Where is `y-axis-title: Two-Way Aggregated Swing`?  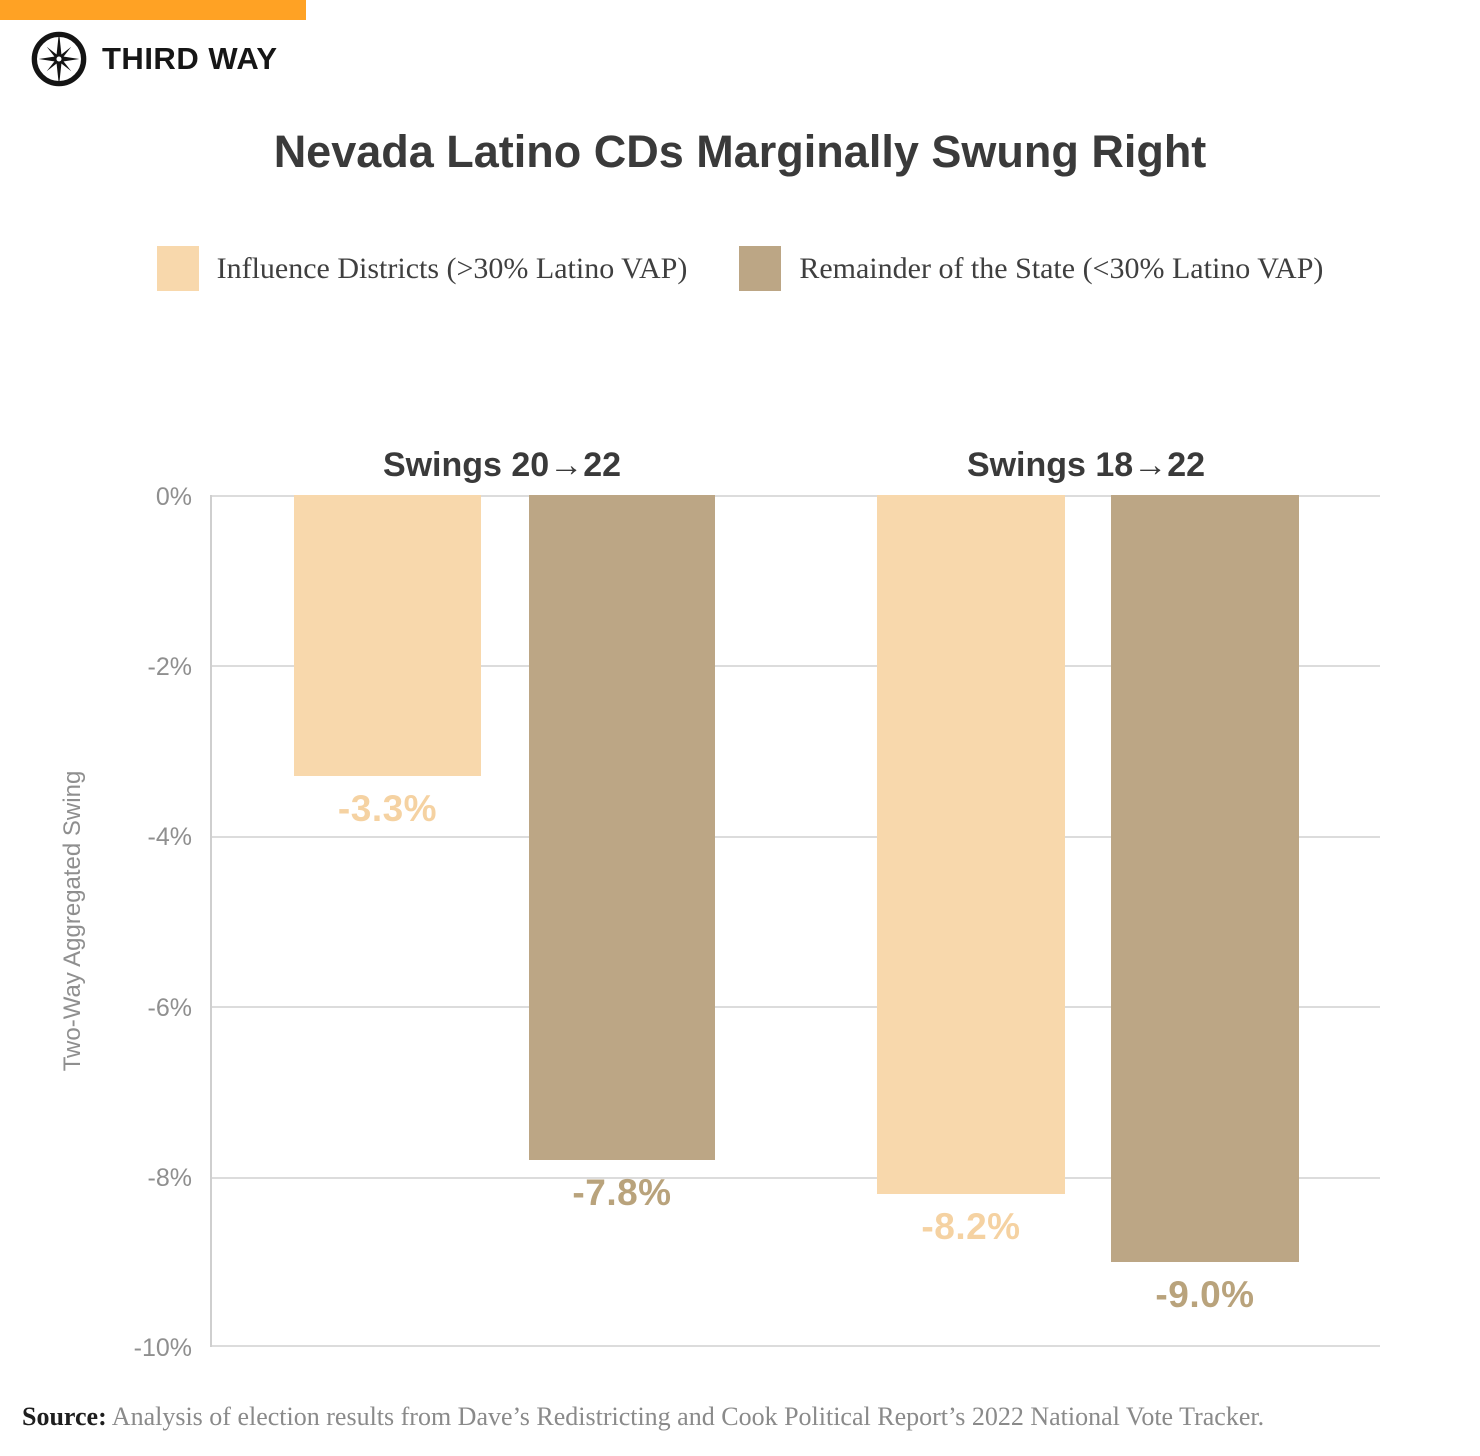
y-axis-title: Two-Way Aggregated Swing is located at coordinates (72, 921).